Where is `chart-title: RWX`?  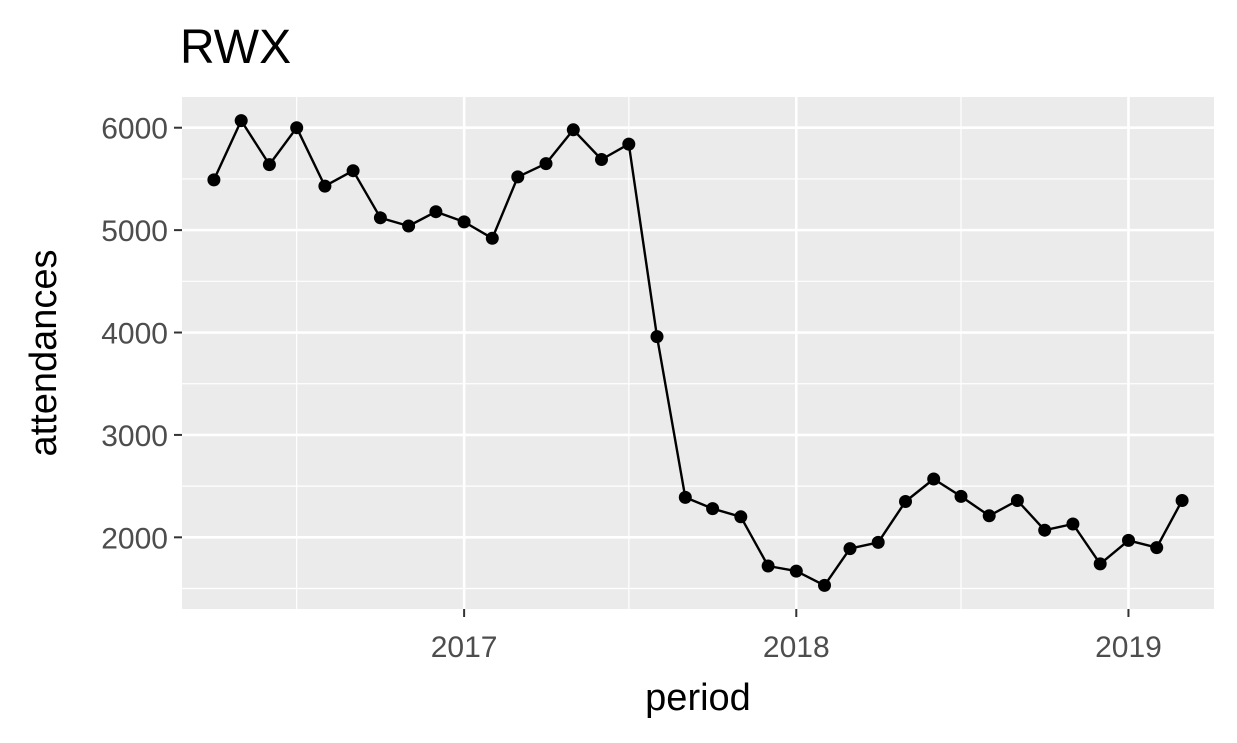
chart-title: RWX is located at coordinates (235, 47).